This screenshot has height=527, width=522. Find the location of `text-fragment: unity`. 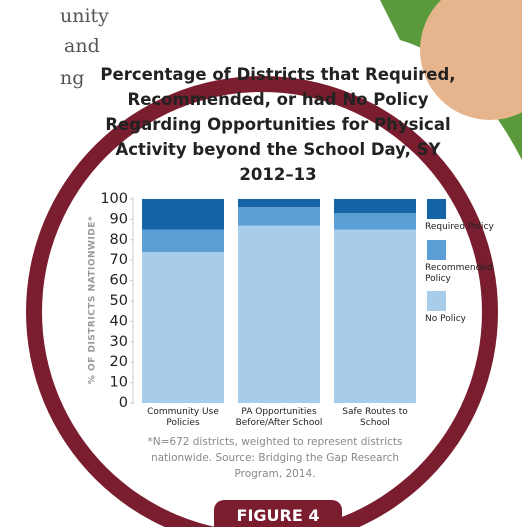

text-fragment: unity is located at coordinates (84, 16).